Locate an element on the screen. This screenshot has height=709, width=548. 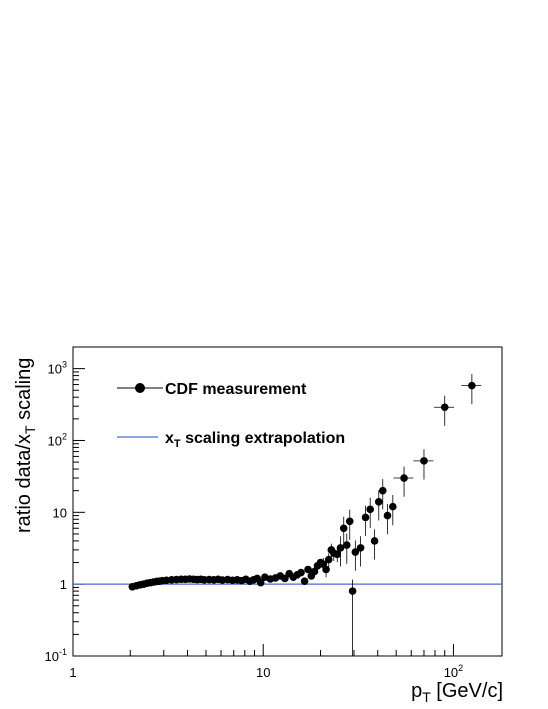
legend-label-cdf: CDF measurement is located at coordinates (236, 389).